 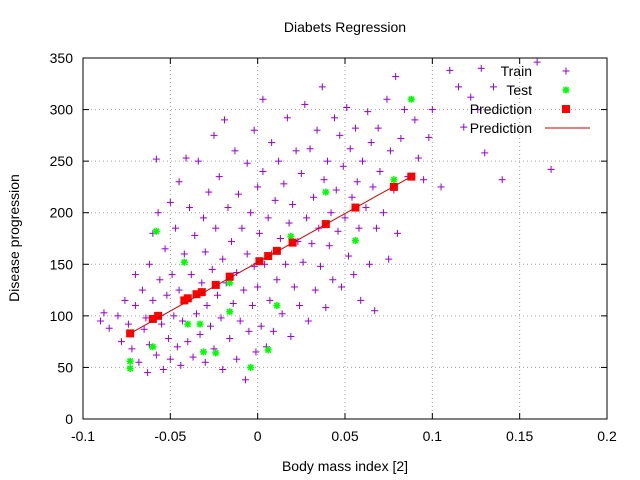 I want to click on x-tick-label: -0.05, so click(x=170, y=436).